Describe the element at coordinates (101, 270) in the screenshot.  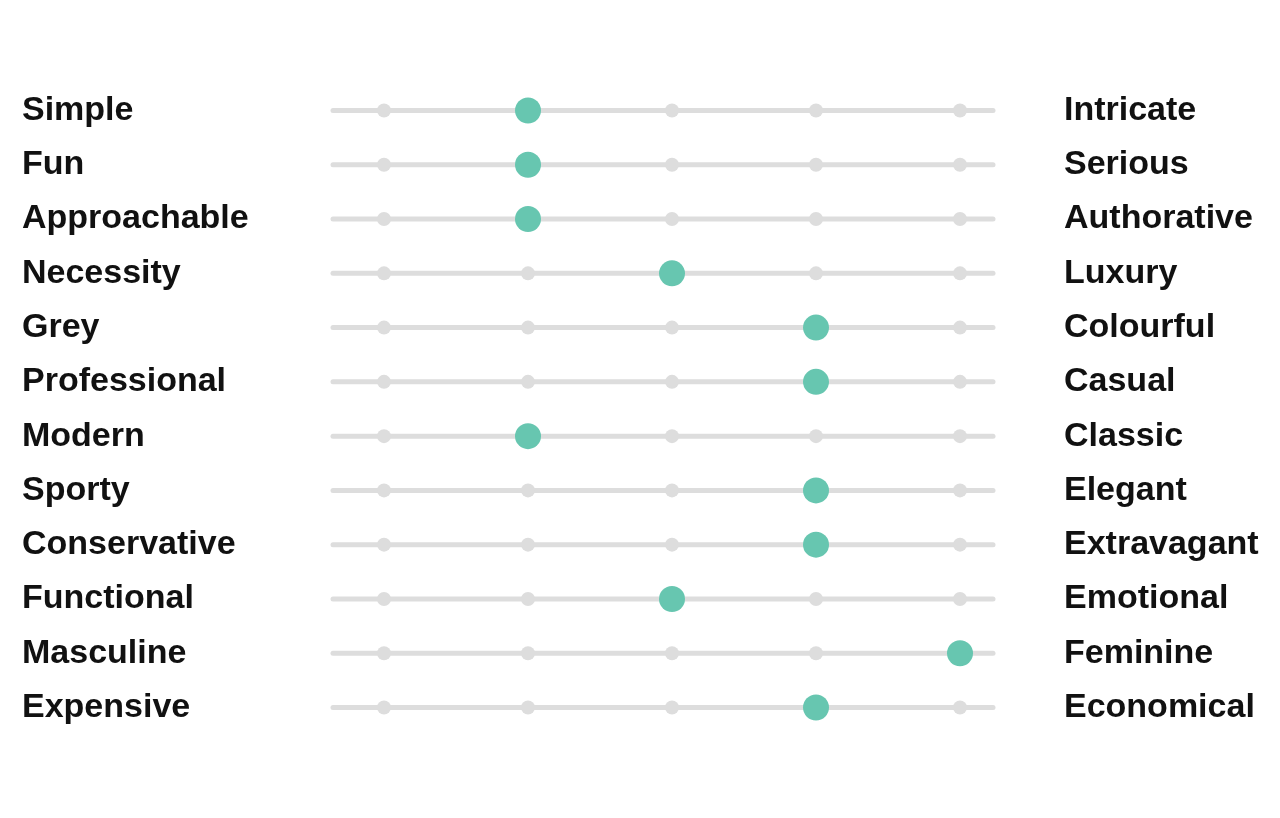
I see `y-tick-label: Necessity` at that location.